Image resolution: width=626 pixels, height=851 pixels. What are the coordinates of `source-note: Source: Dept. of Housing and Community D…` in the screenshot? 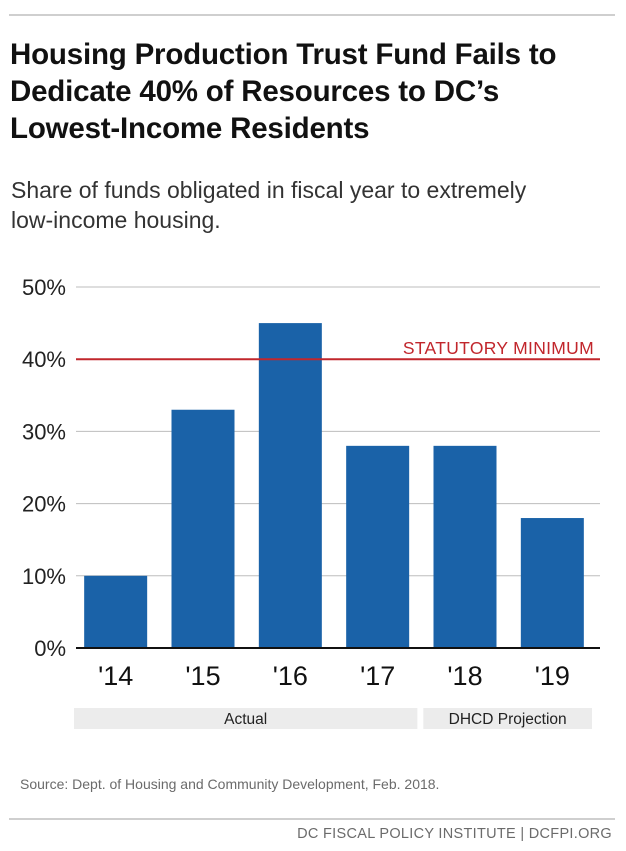 It's located at (230, 784).